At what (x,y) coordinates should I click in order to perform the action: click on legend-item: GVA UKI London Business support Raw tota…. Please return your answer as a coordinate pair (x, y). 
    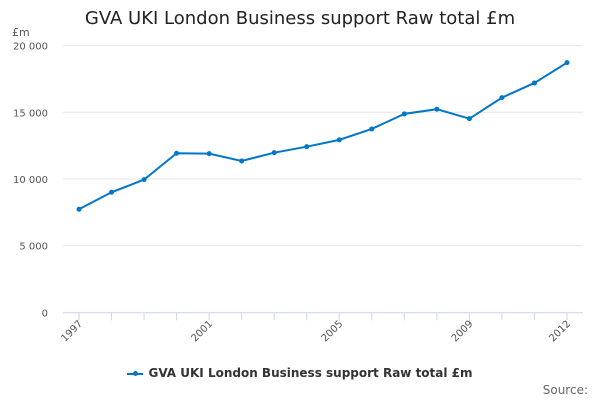
    Looking at the image, I should click on (300, 373).